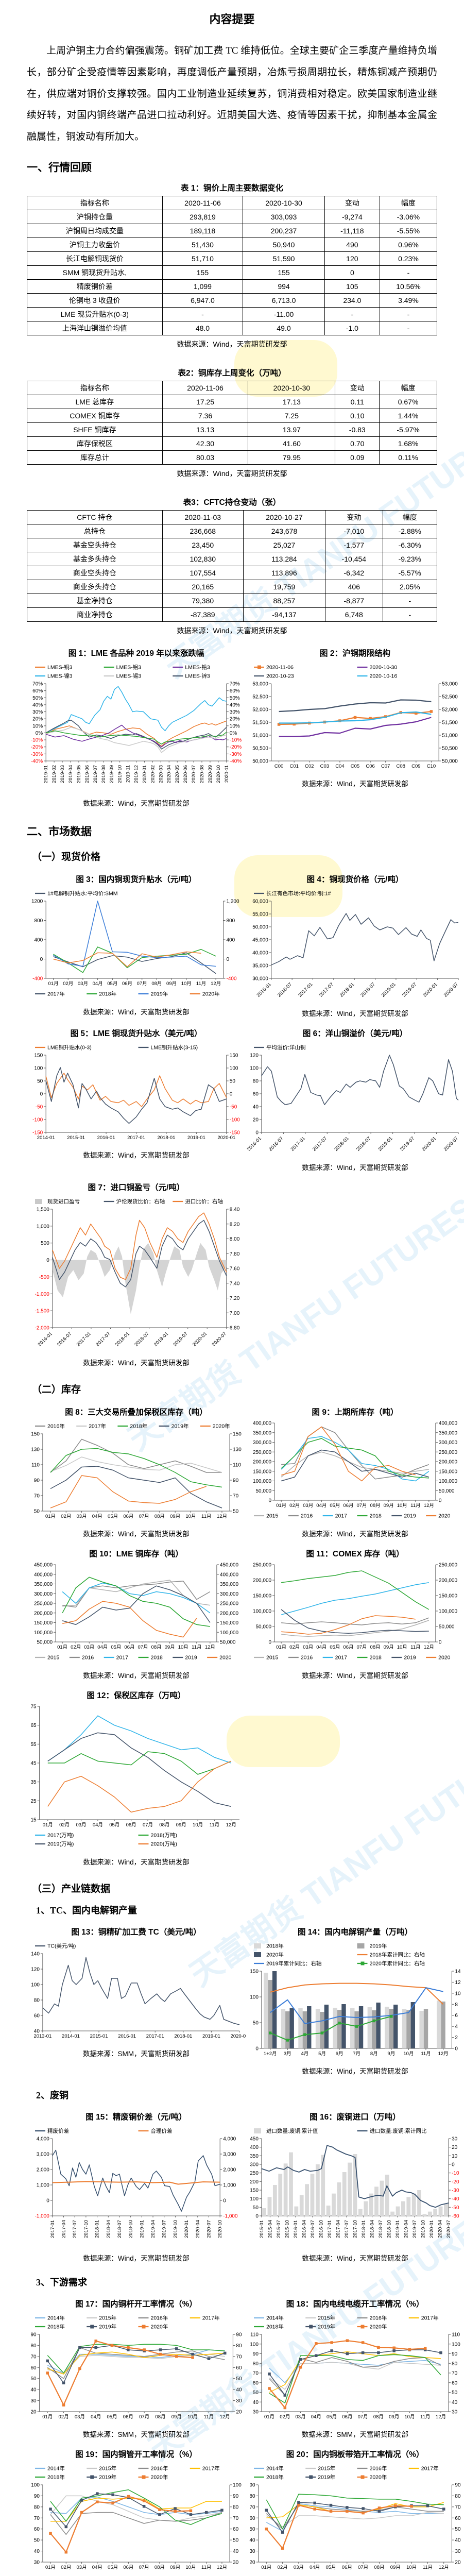 The height and width of the screenshot is (2576, 464). What do you see at coordinates (43, 1594) in the screenshot?
I see `svg-text: 300,000` at bounding box center [43, 1594].